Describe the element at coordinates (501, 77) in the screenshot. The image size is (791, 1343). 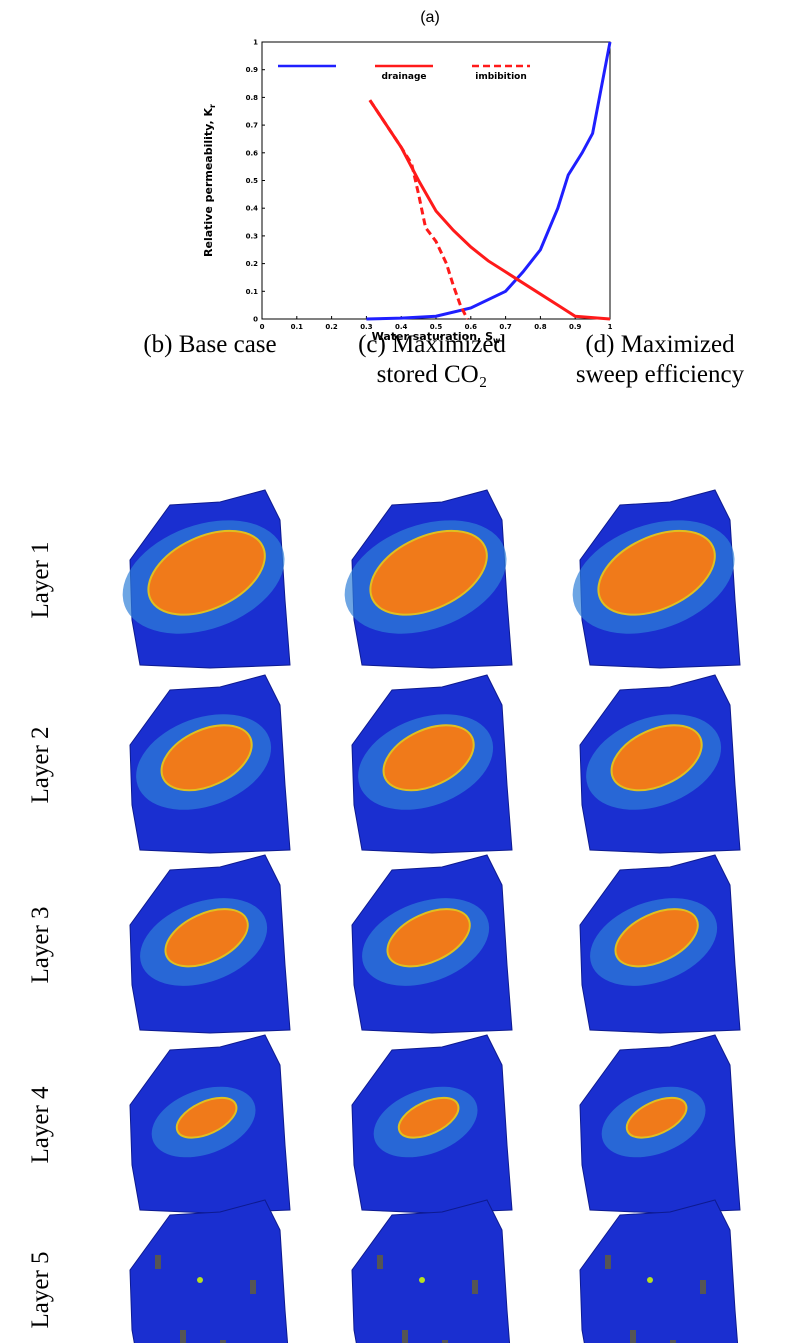
I see `legend-label: imbibition` at that location.